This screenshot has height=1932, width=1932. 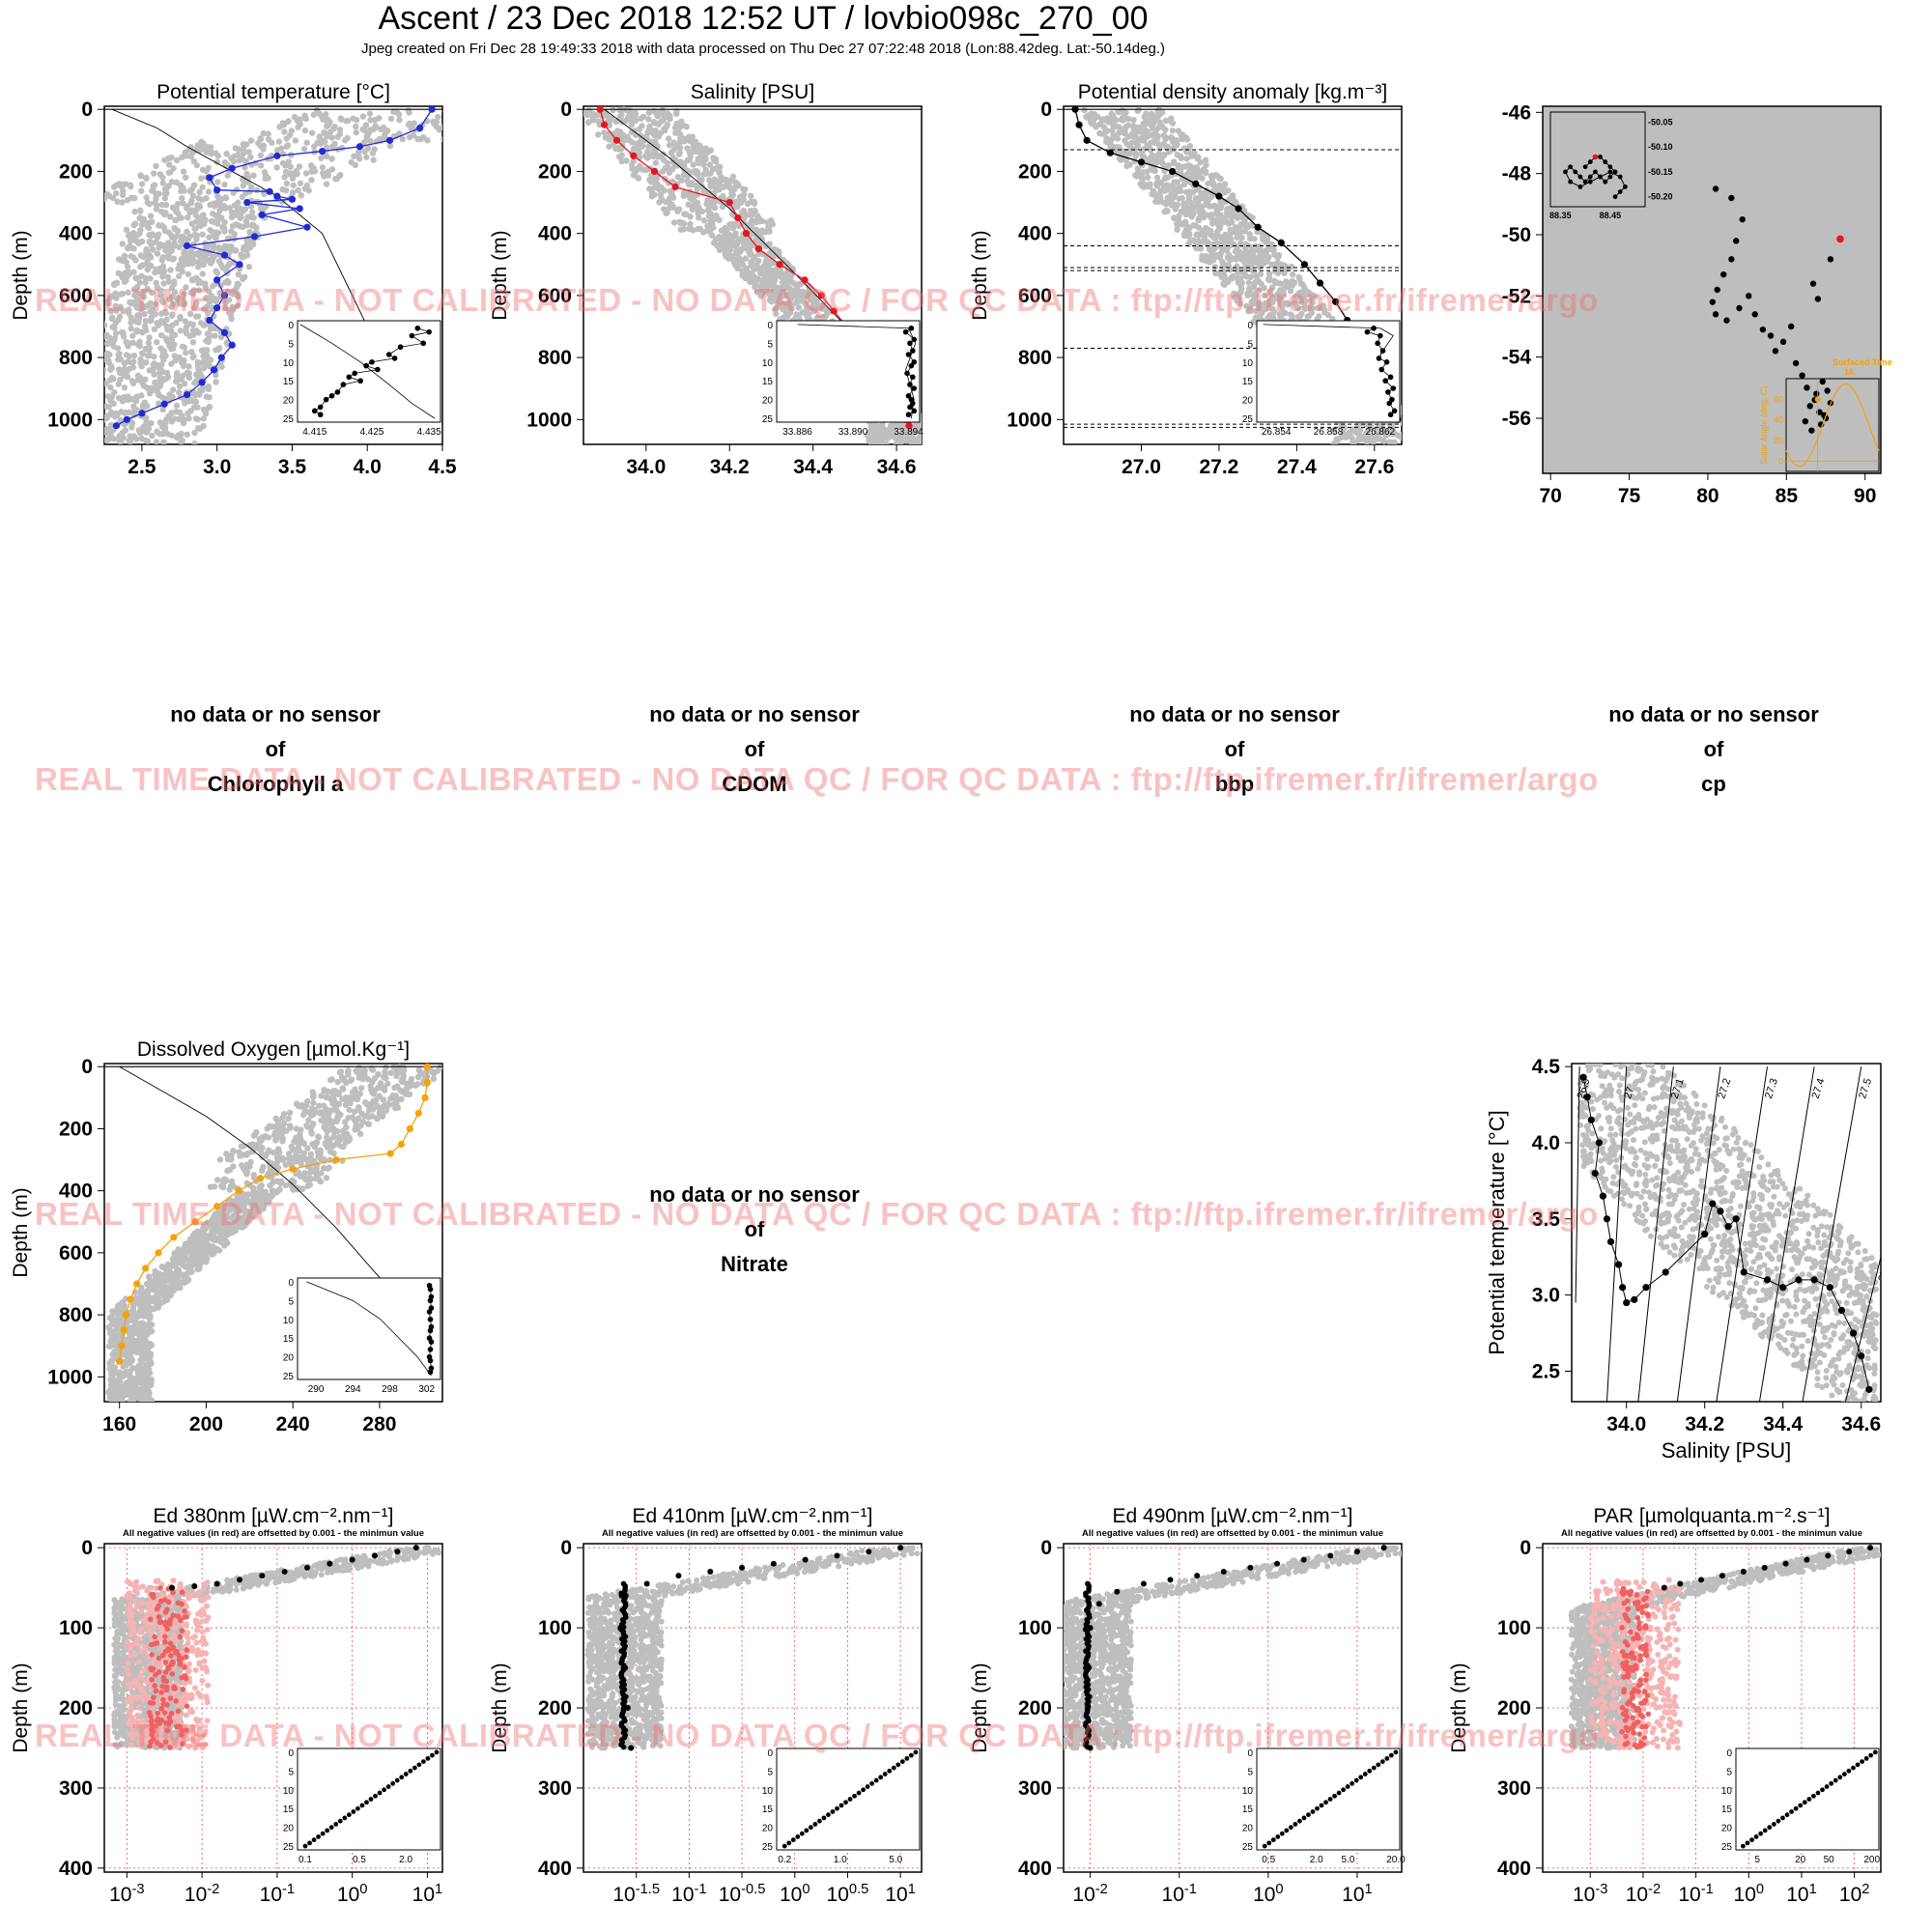 What do you see at coordinates (909, 371) in the screenshot?
I see `sal-inset-line` at bounding box center [909, 371].